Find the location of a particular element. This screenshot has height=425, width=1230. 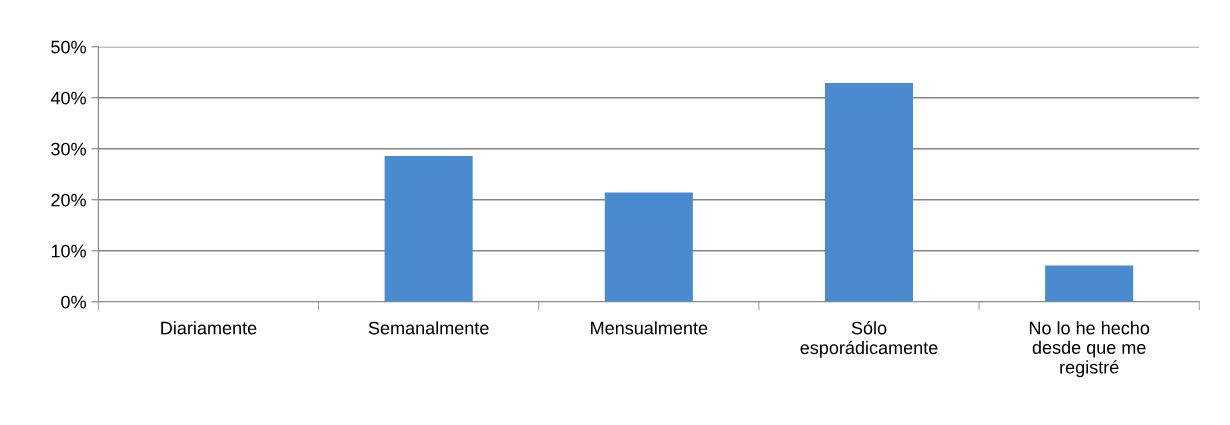

x-tick-label: Diariamente is located at coordinates (209, 328).